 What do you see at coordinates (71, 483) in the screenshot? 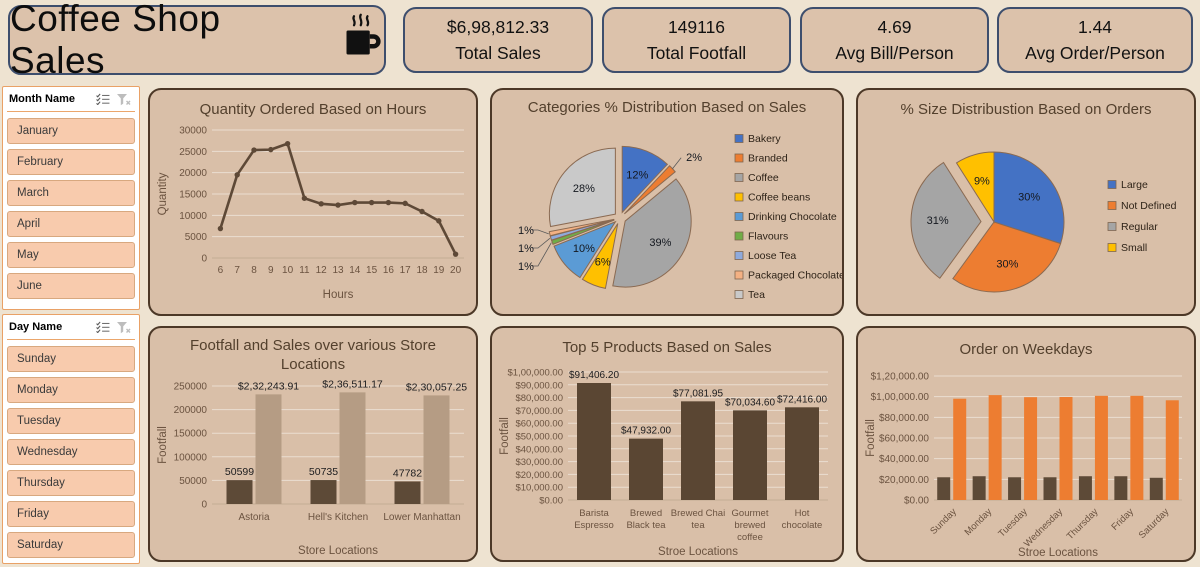
I see `slicer-item-thursday: Thursday` at bounding box center [71, 483].